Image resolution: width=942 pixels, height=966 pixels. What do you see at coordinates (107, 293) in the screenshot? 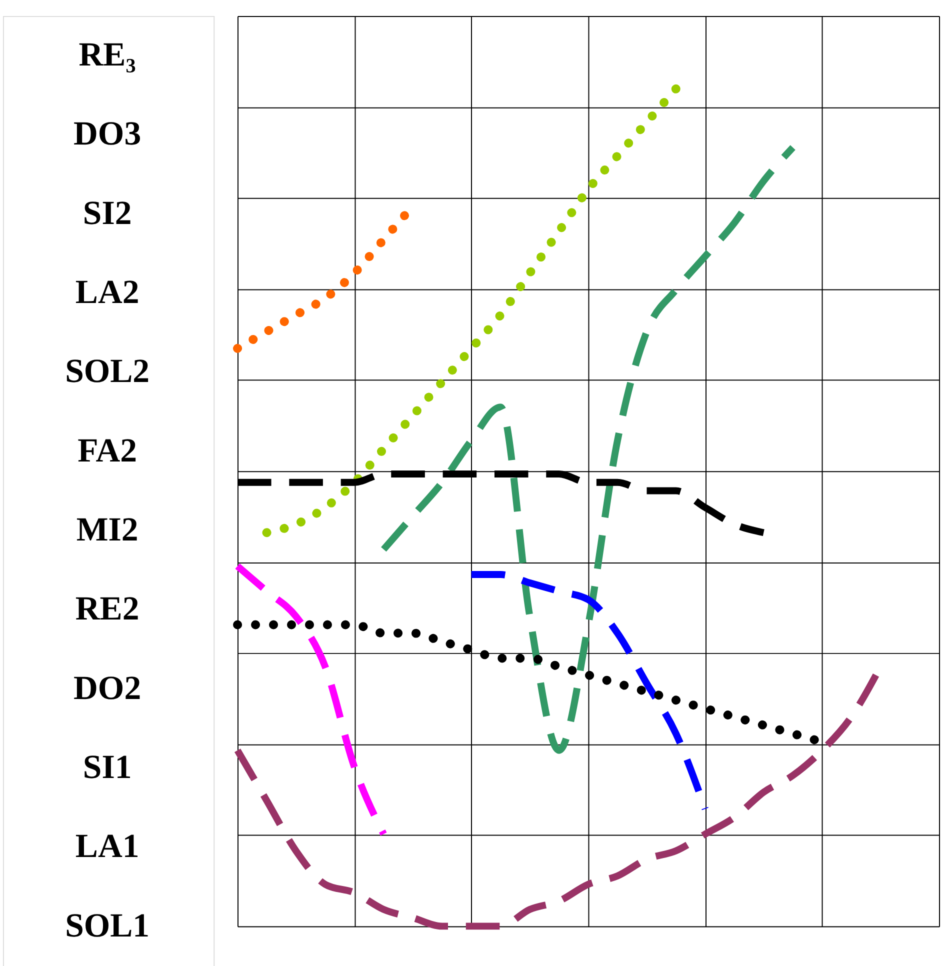
I see `text: LA2` at bounding box center [107, 293].